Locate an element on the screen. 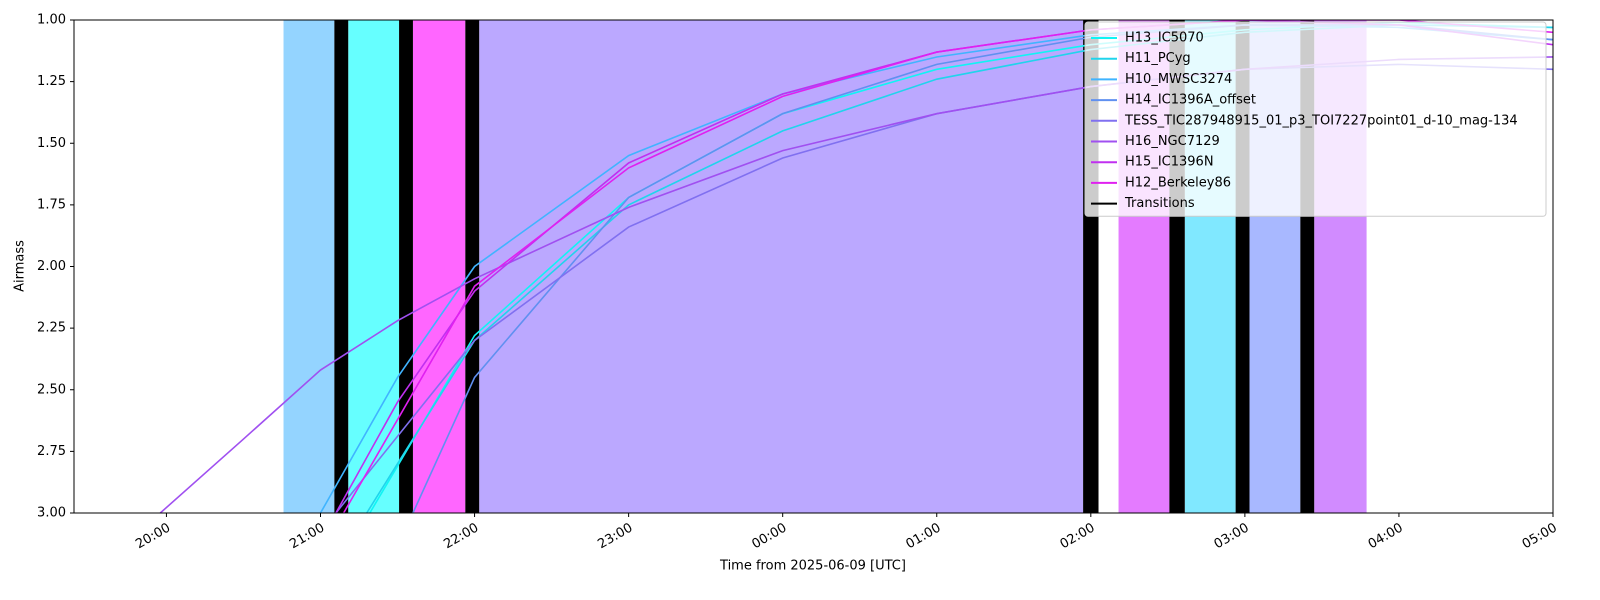  y-tick-label: 2.75 is located at coordinates (51, 451).